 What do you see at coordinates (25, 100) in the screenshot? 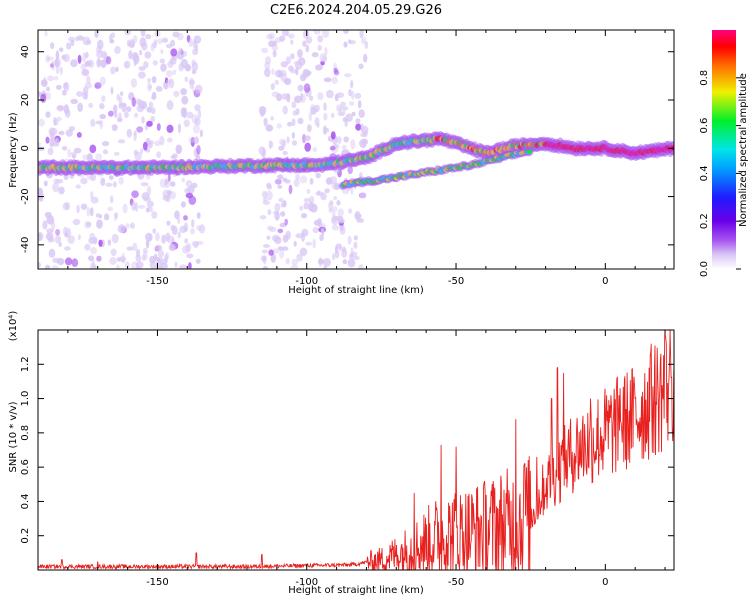
I see `y-tick-label: 20` at bounding box center [25, 100].